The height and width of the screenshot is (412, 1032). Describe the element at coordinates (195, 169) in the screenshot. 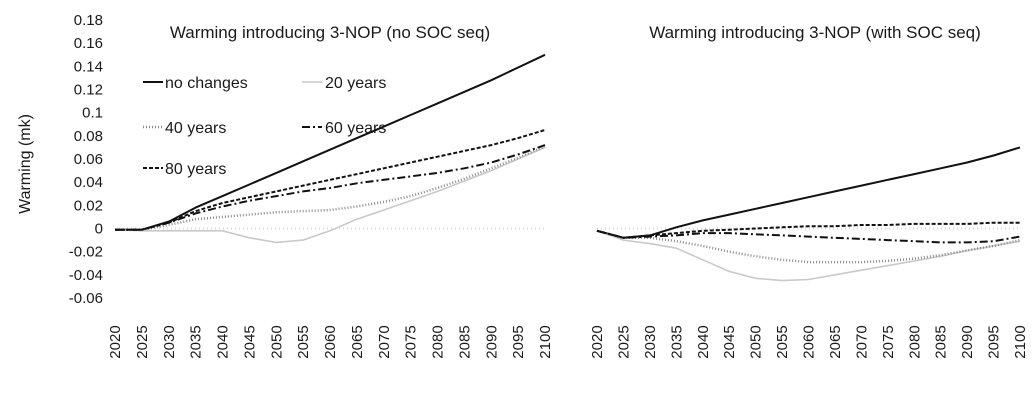

I see `legend-label-80-years: 80 years` at that location.